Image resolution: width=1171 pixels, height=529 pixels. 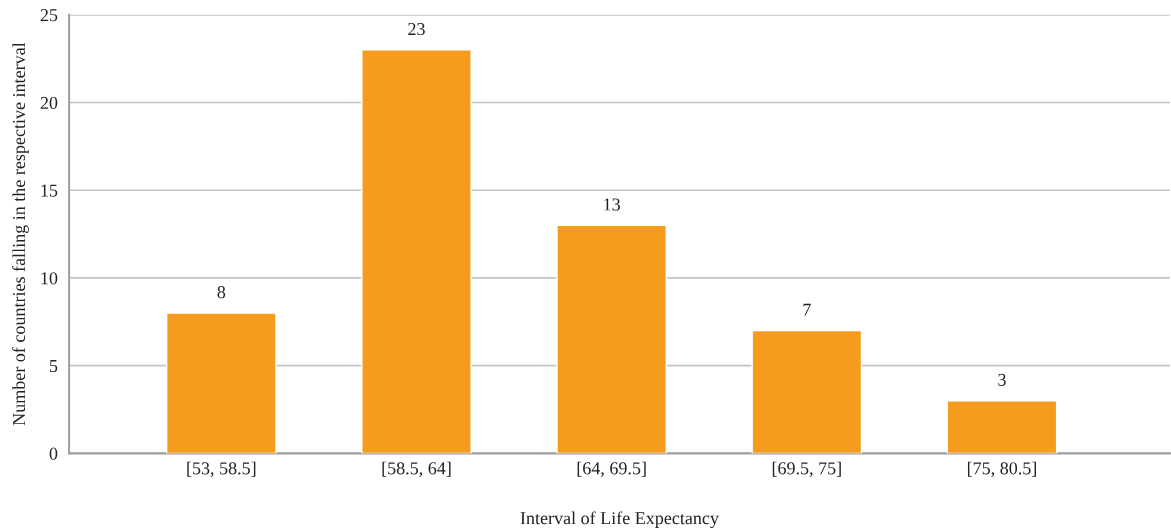 I want to click on x-axis-title: Interval of Life Expectancy, so click(x=619, y=519).